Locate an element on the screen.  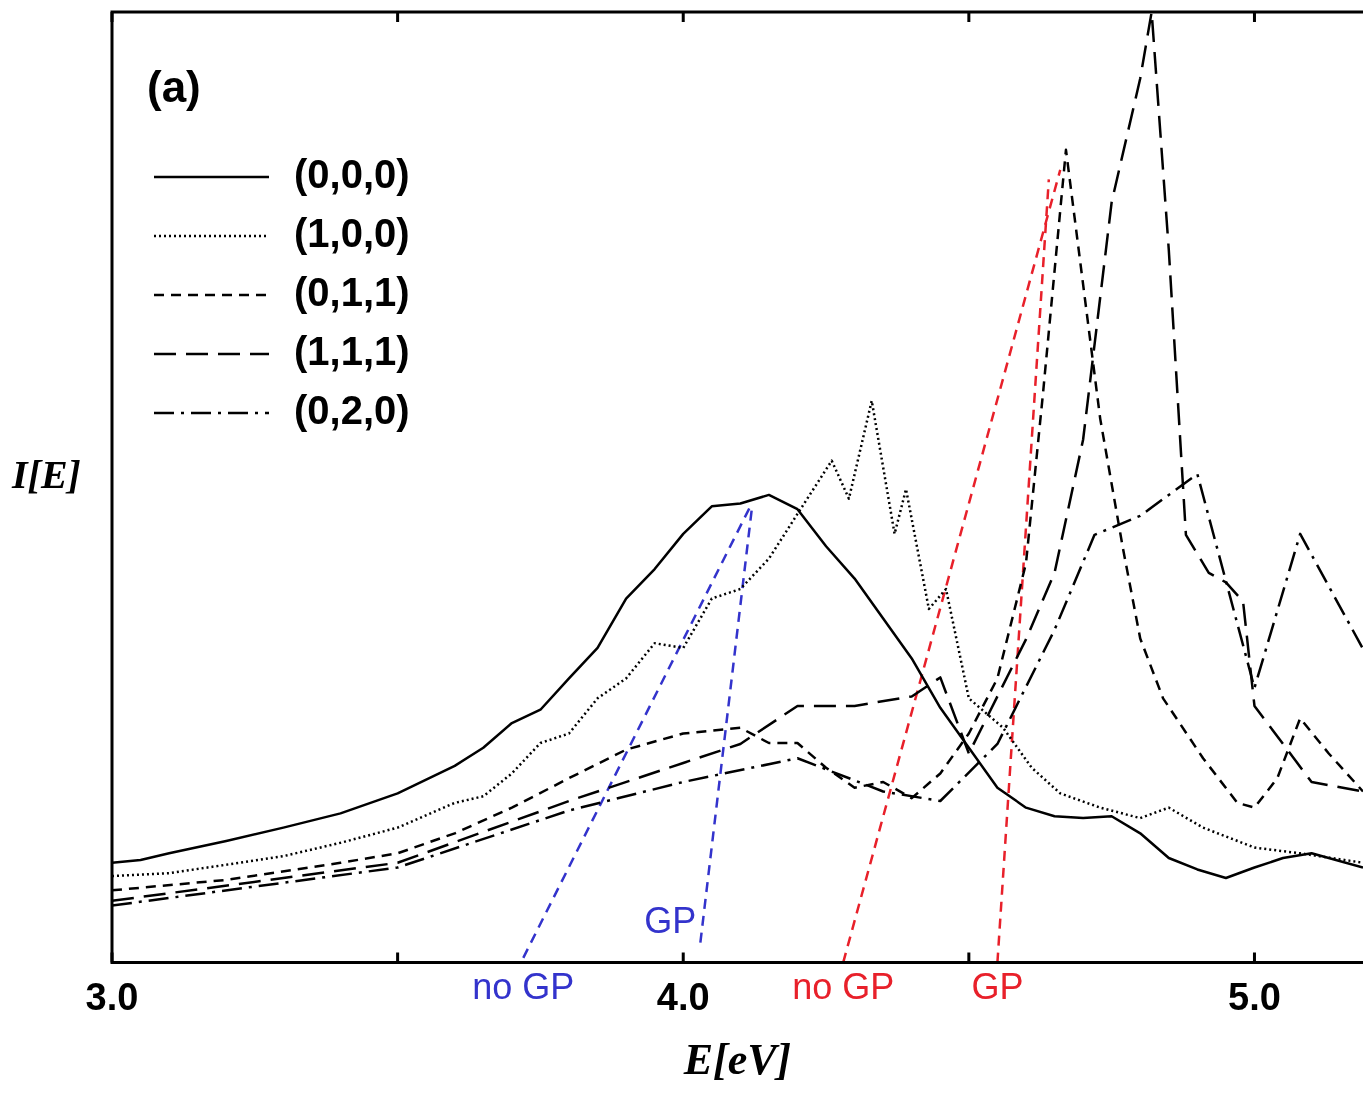
x-tick-label: 3.0 is located at coordinates (112, 996).